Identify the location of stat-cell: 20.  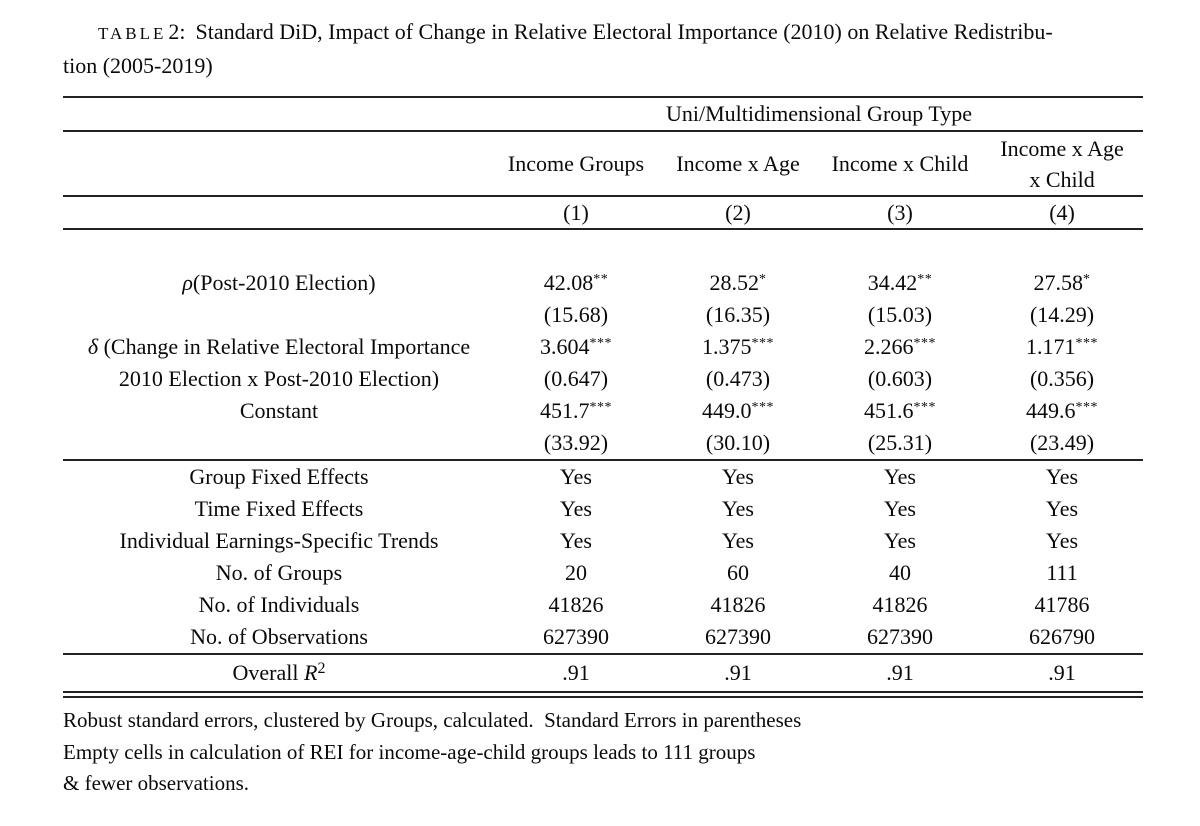
(576, 572).